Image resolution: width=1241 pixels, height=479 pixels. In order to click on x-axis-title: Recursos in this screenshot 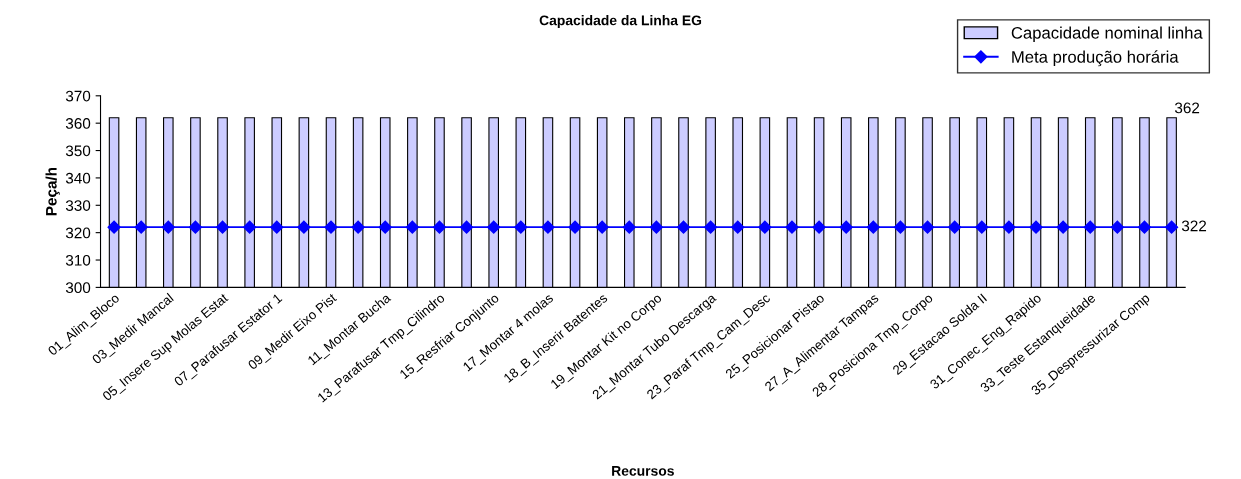, I will do `click(643, 471)`.